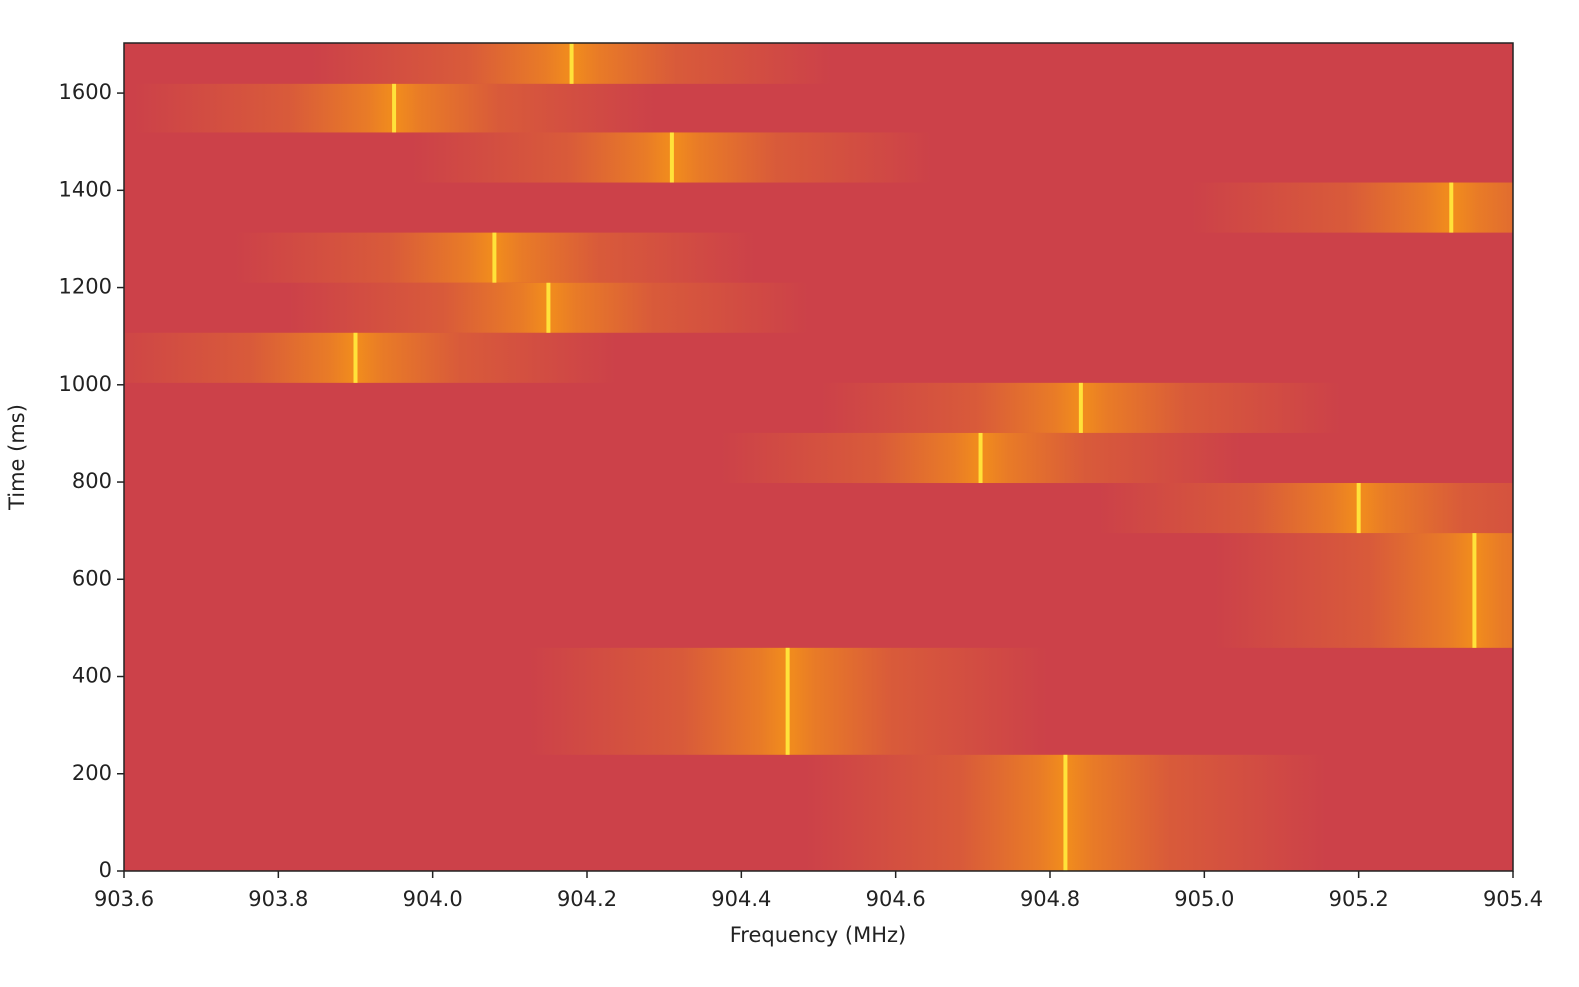  Describe the element at coordinates (85, 92) in the screenshot. I see `y-tick-label: 1600` at that location.